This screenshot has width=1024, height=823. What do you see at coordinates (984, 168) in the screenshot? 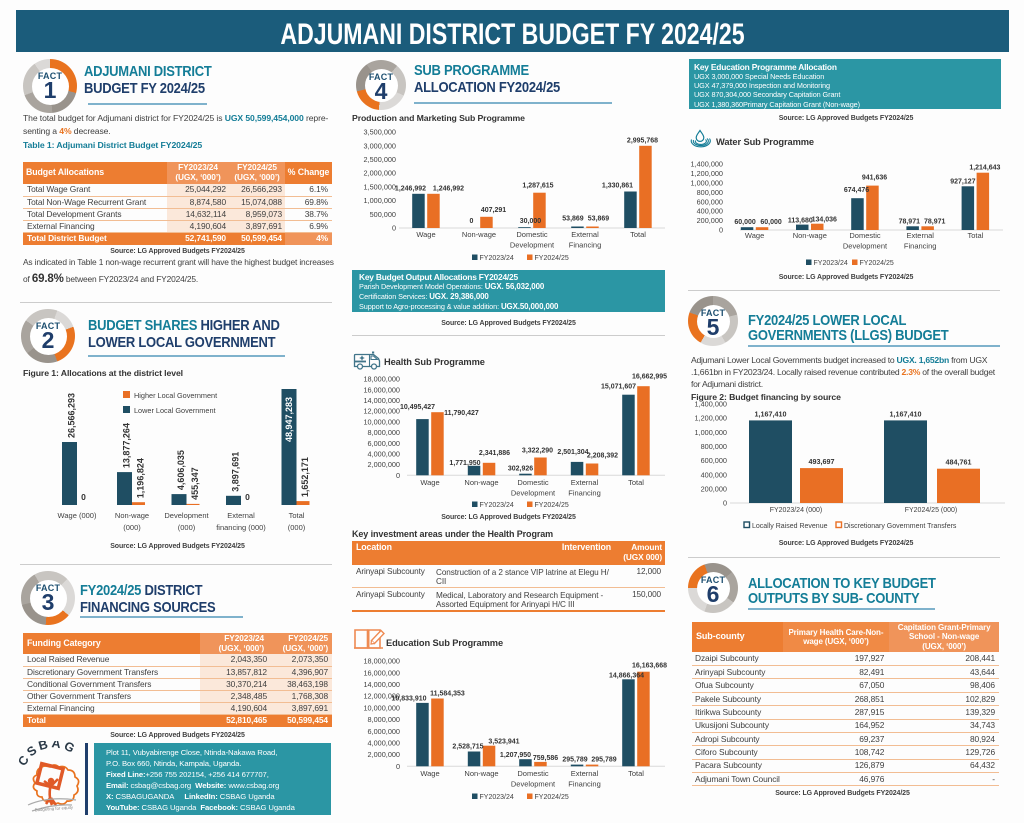
I see `svg-text: 1,214,643` at bounding box center [984, 168].